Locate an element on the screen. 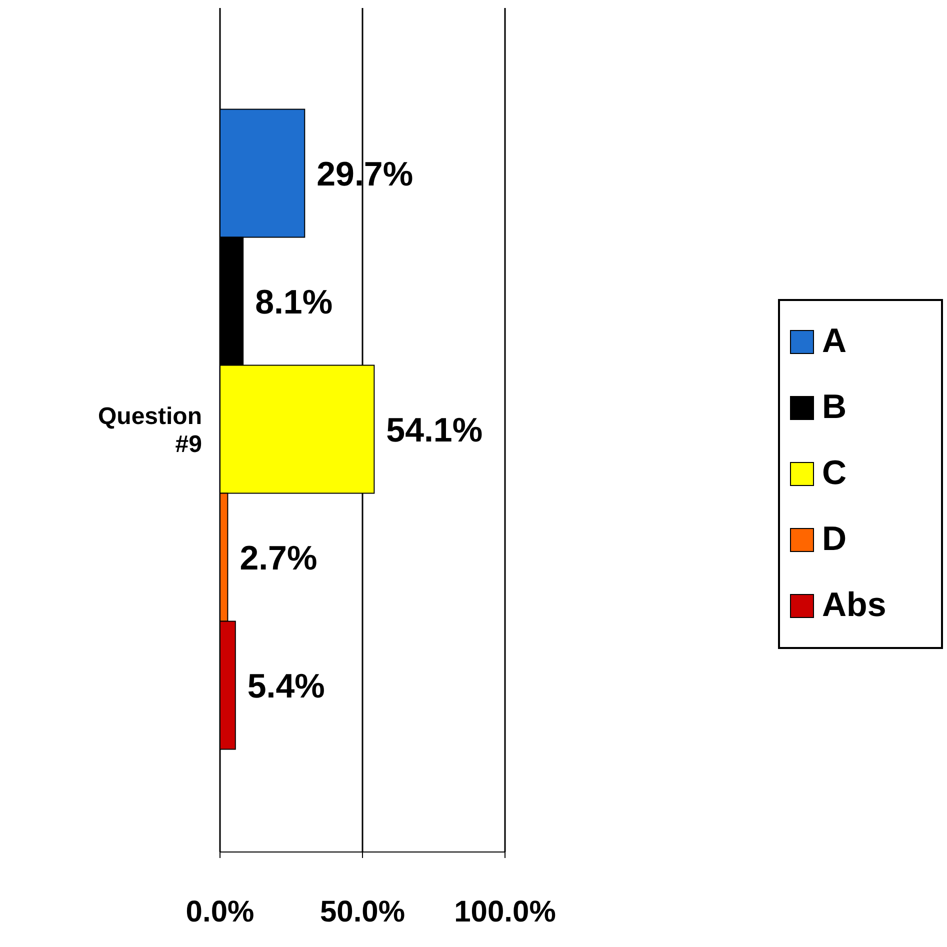  x-tick-label: 50.0% is located at coordinates (363, 911).